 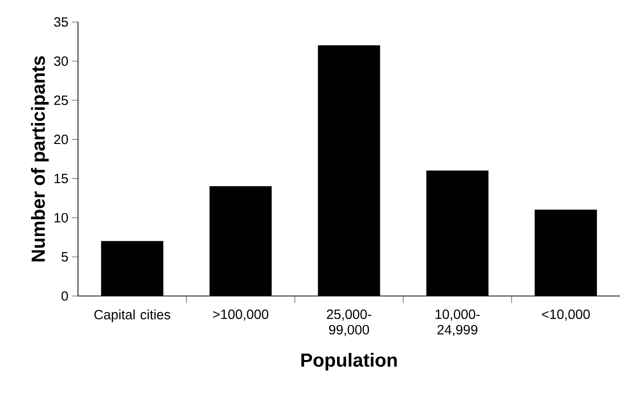 I want to click on x-tick-label: <10,000, so click(x=566, y=315).